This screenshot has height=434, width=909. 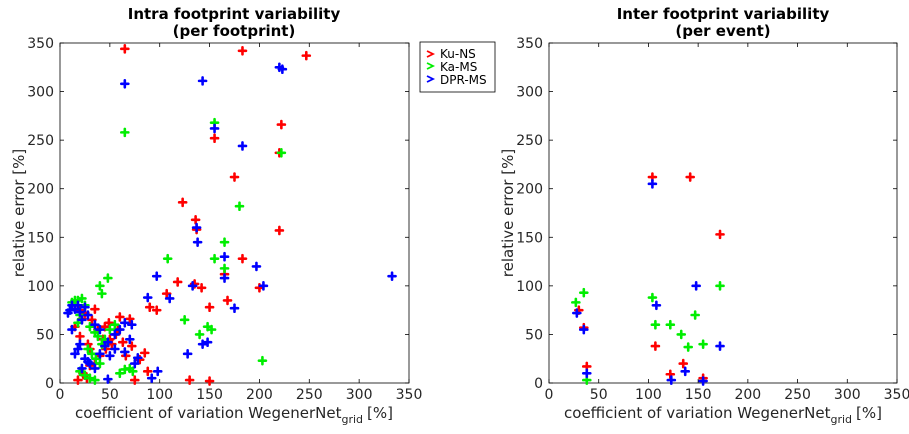 I want to click on right-x-axis-label-sub: grid, so click(x=841, y=419).